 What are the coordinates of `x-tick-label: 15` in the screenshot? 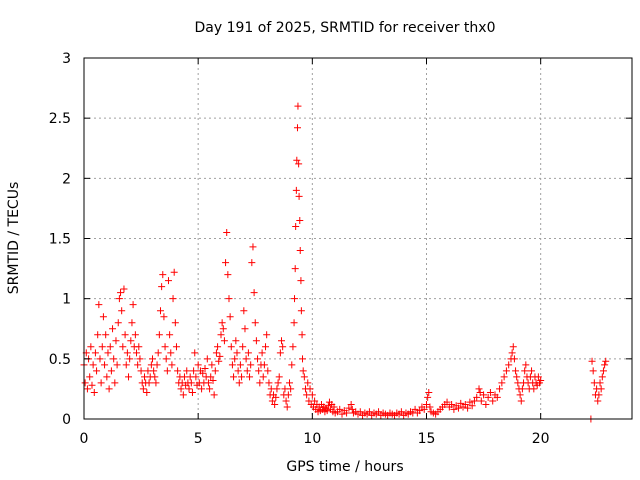 It's located at (427, 439).